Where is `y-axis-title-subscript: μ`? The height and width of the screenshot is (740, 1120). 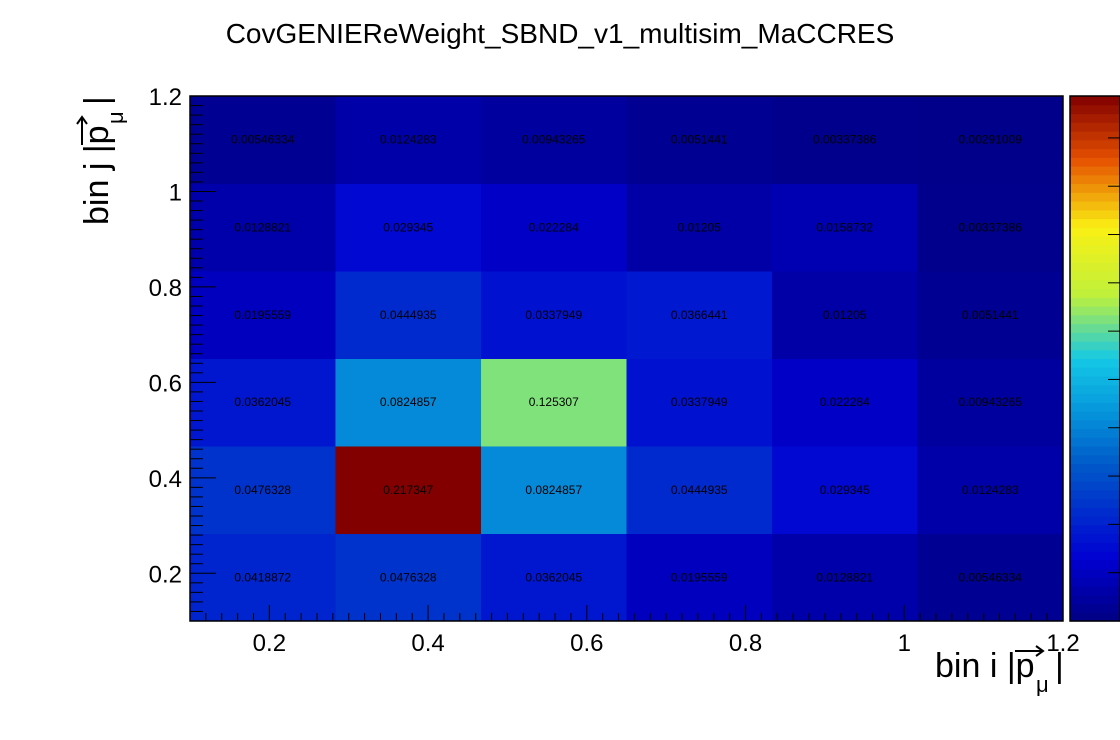
y-axis-title-subscript: μ is located at coordinates (115, 117).